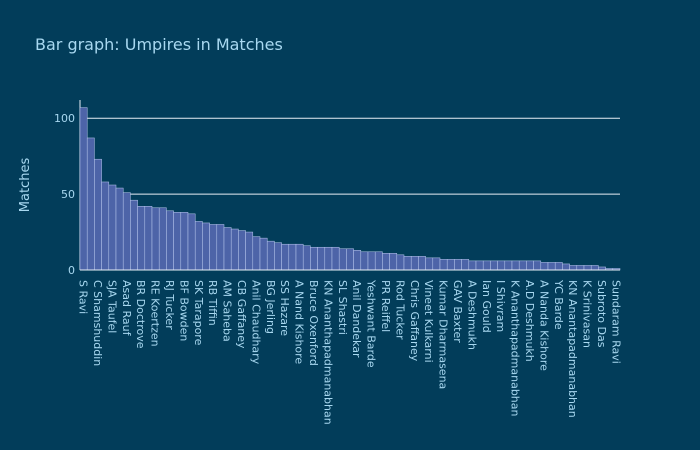 The height and width of the screenshot is (450, 700). Describe the element at coordinates (71, 270) in the screenshot. I see `y-tick-label: 0` at that location.